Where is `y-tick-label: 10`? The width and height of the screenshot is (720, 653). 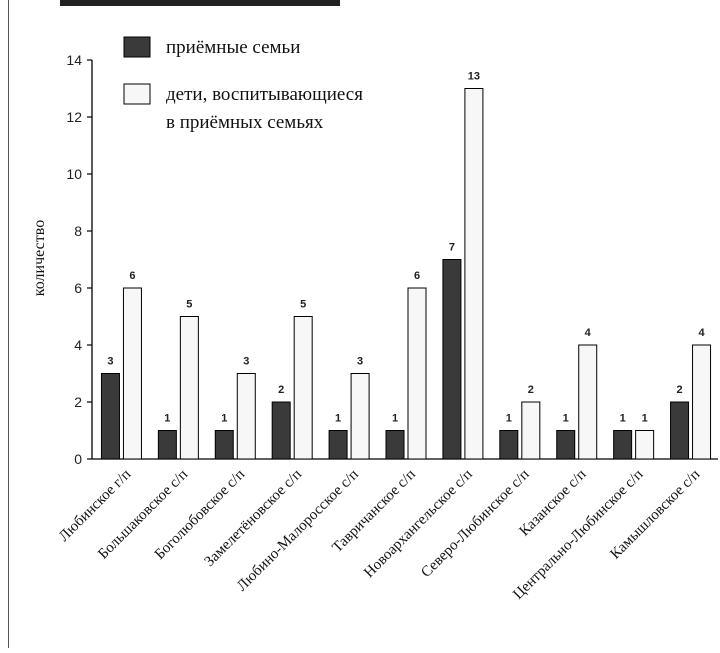 y-tick-label: 10 is located at coordinates (74, 174).